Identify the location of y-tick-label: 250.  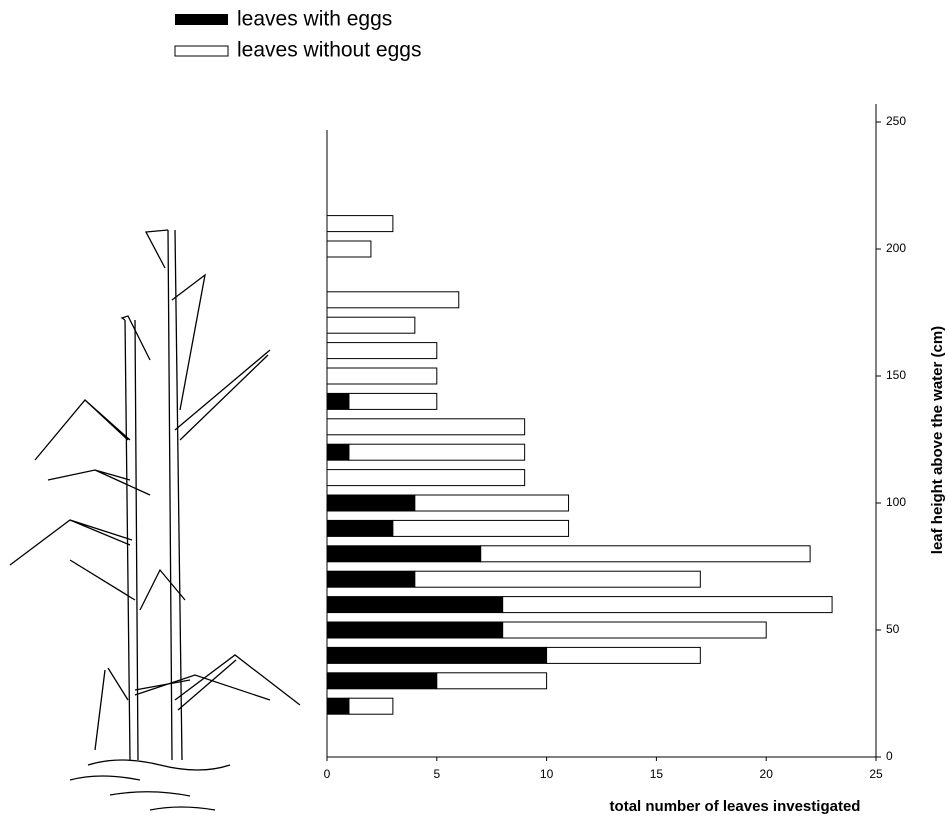
(896, 121).